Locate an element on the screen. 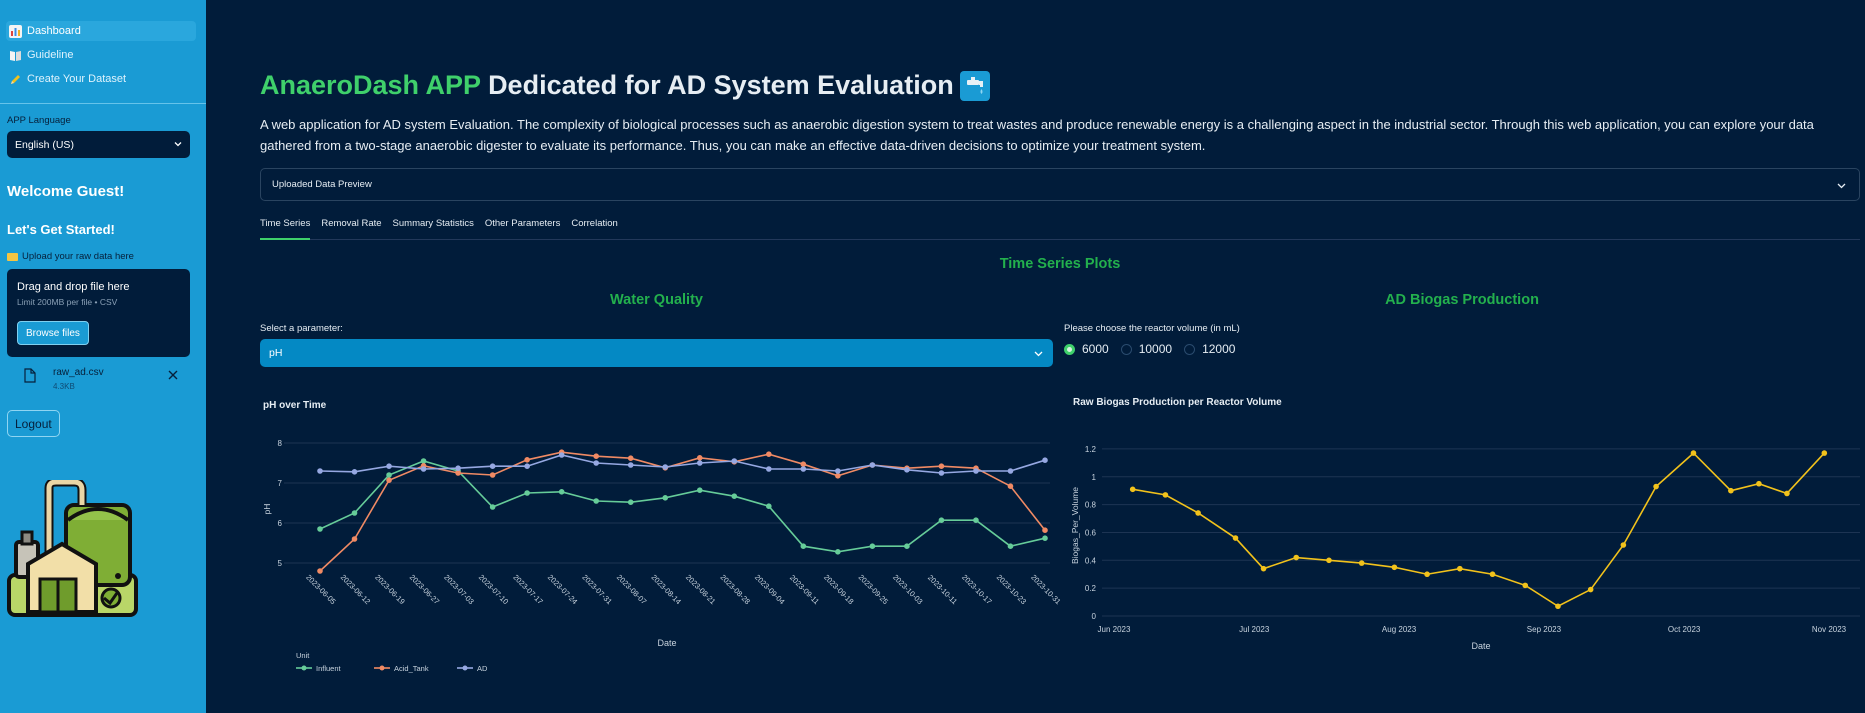 Image resolution: width=1865 pixels, height=713 pixels. x-tick-label: 2023-07-24 is located at coordinates (562, 589).